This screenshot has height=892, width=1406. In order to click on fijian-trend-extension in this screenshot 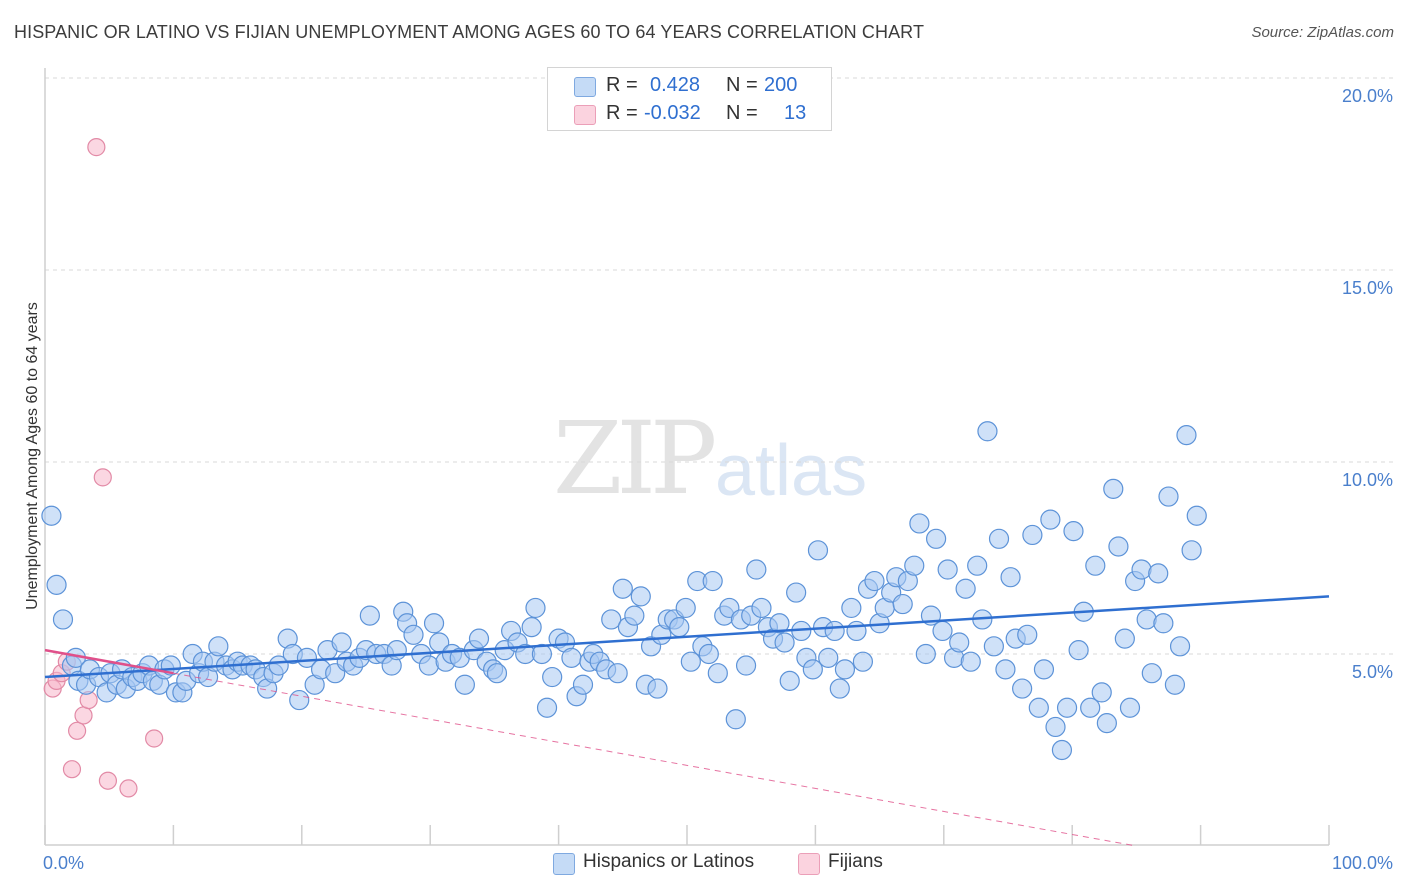, I will do `click(655, 759)`.